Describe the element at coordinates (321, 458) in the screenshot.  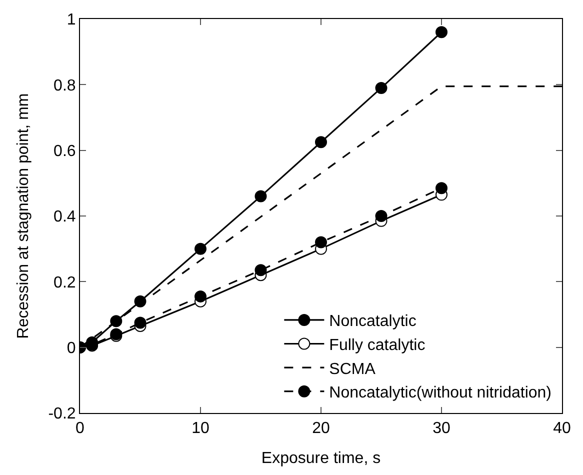
I see `x-axis-title: Exposure time, s` at that location.